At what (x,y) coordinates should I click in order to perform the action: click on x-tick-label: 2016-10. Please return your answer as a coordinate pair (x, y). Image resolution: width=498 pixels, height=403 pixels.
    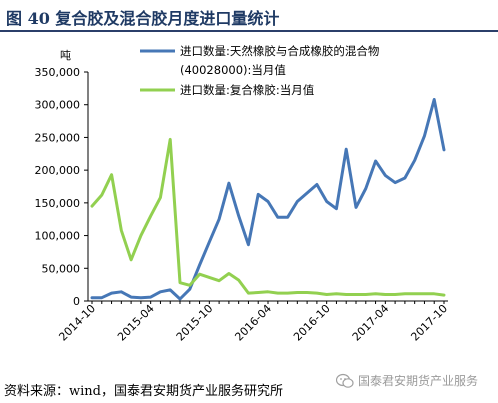
    Looking at the image, I should click on (312, 323).